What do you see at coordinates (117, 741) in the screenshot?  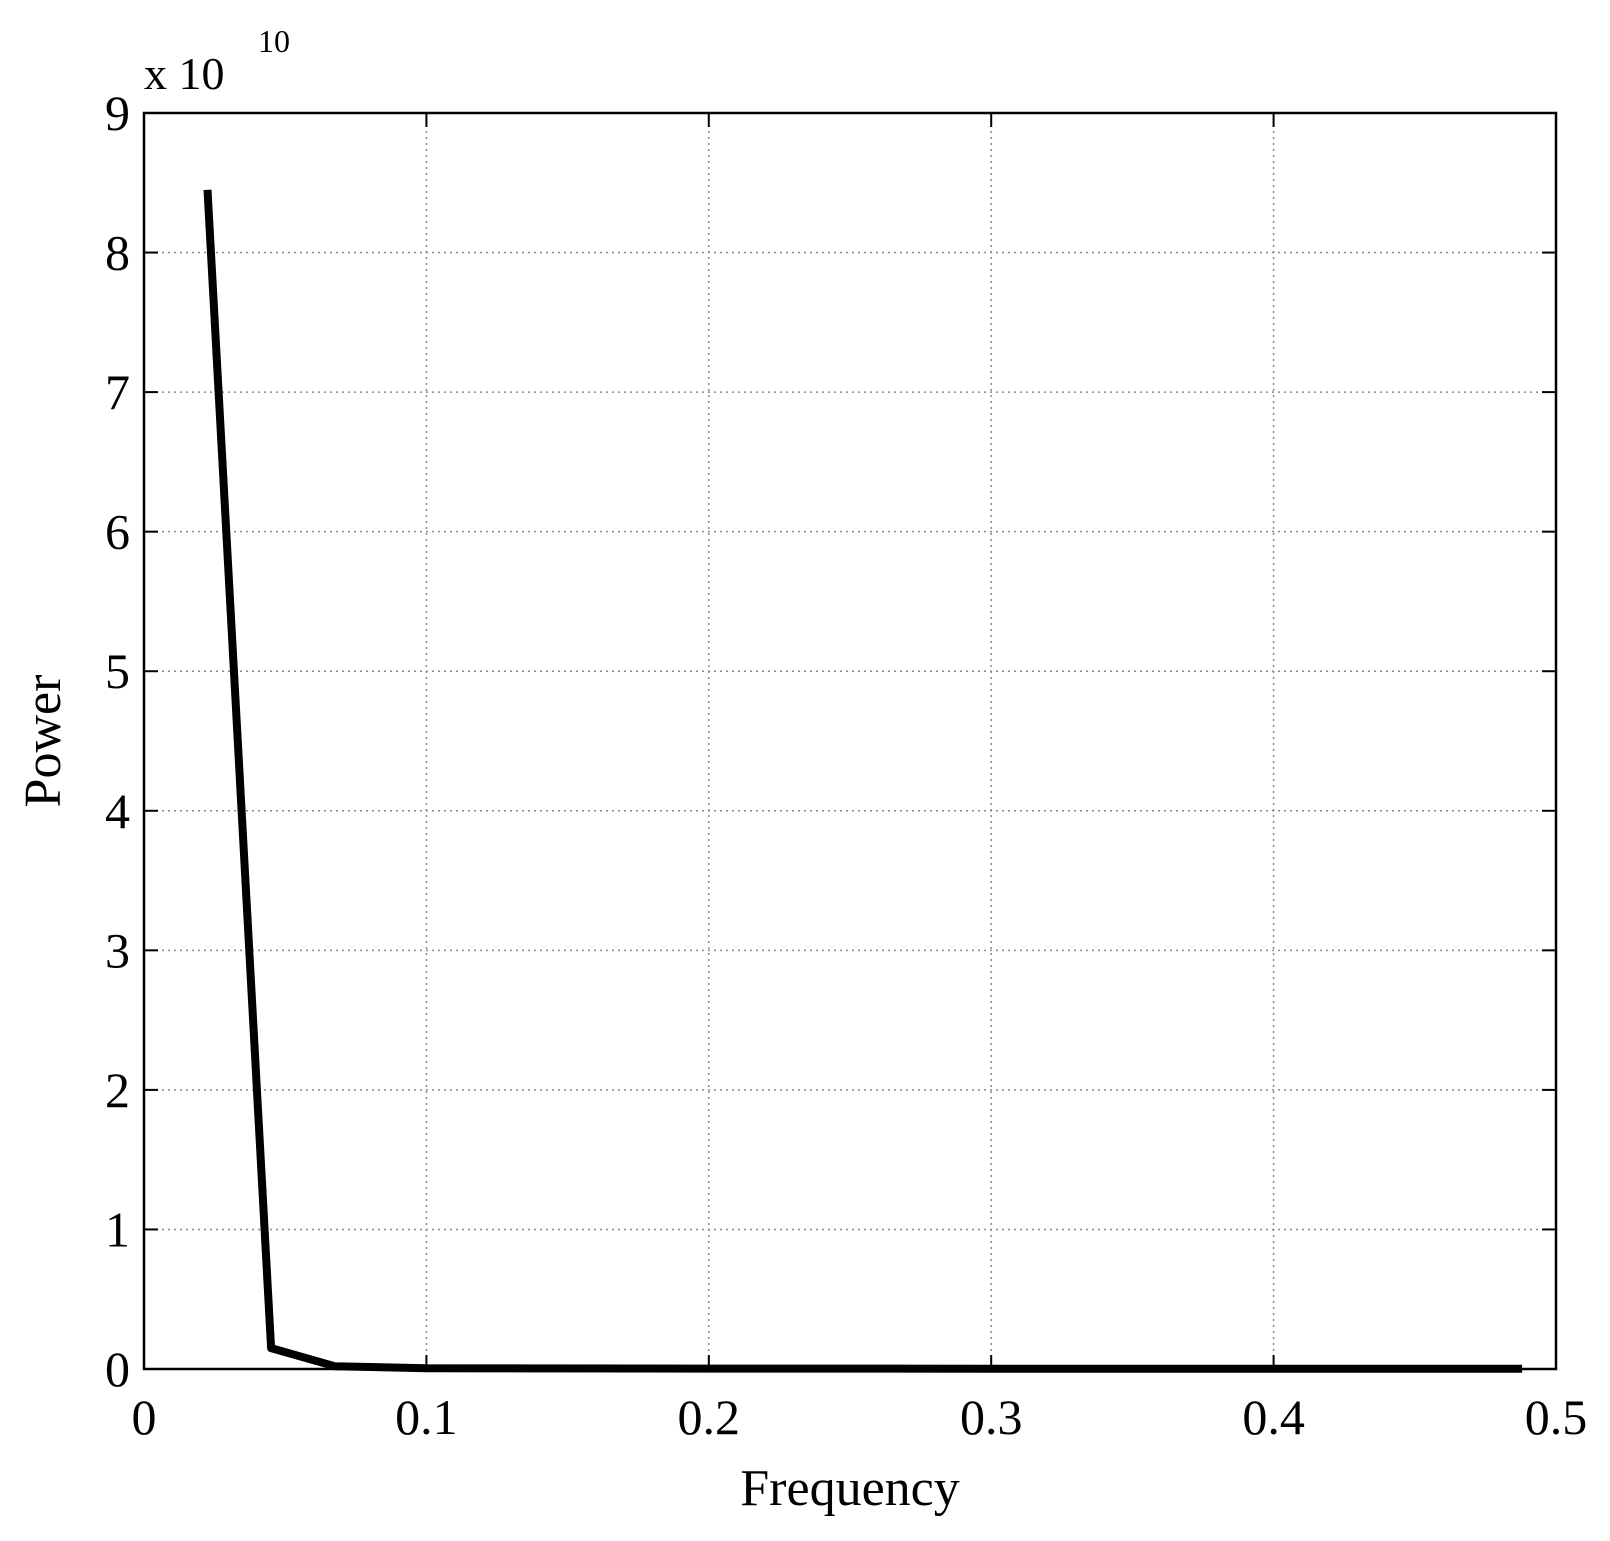 I see `y-tick-labels: 0 1 2 3 4 5 6 7 8 9` at bounding box center [117, 741].